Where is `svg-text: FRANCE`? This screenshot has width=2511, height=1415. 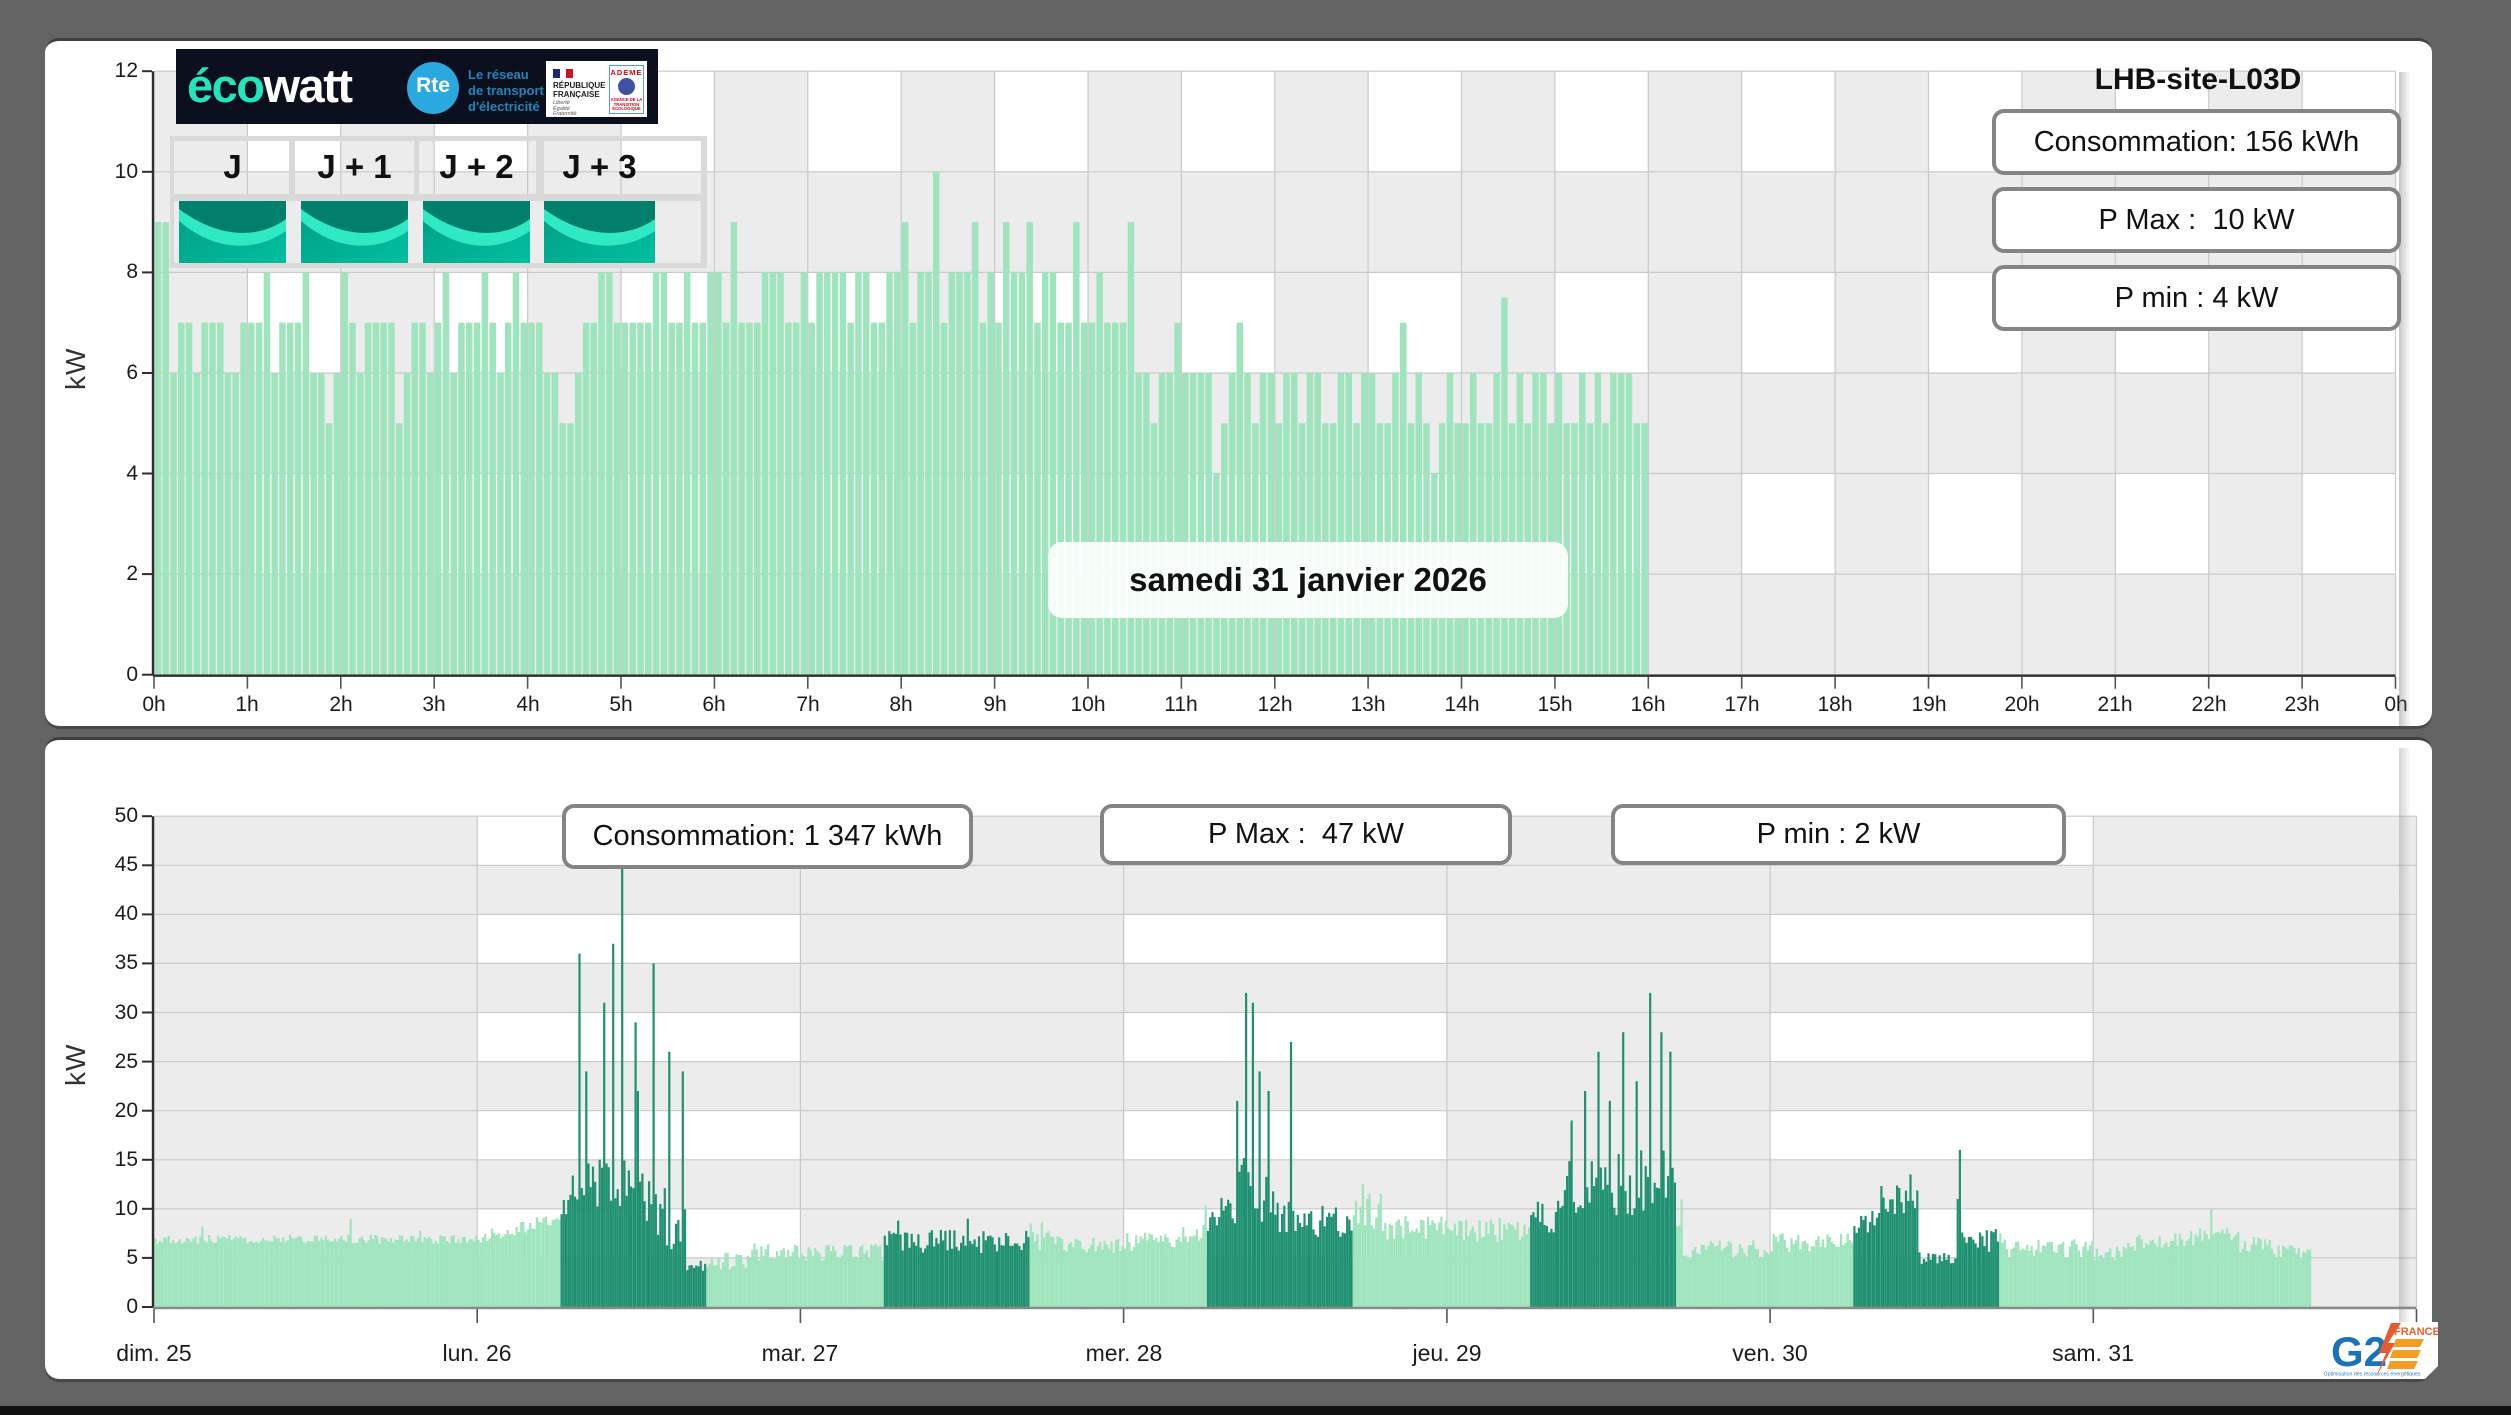
svg-text: FRANCE is located at coordinates (2416, 1332).